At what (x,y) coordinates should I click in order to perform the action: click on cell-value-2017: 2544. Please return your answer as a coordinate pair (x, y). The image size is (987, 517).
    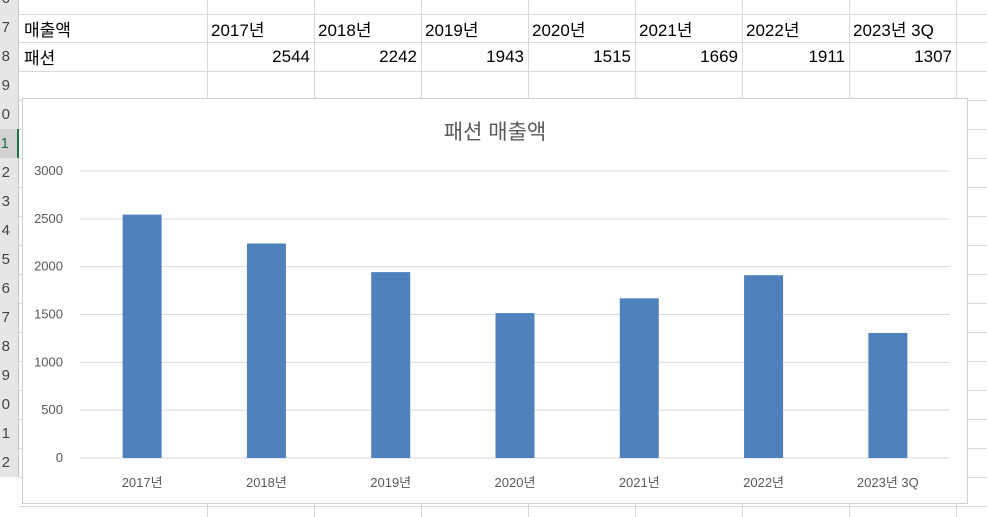
    Looking at the image, I should click on (291, 56).